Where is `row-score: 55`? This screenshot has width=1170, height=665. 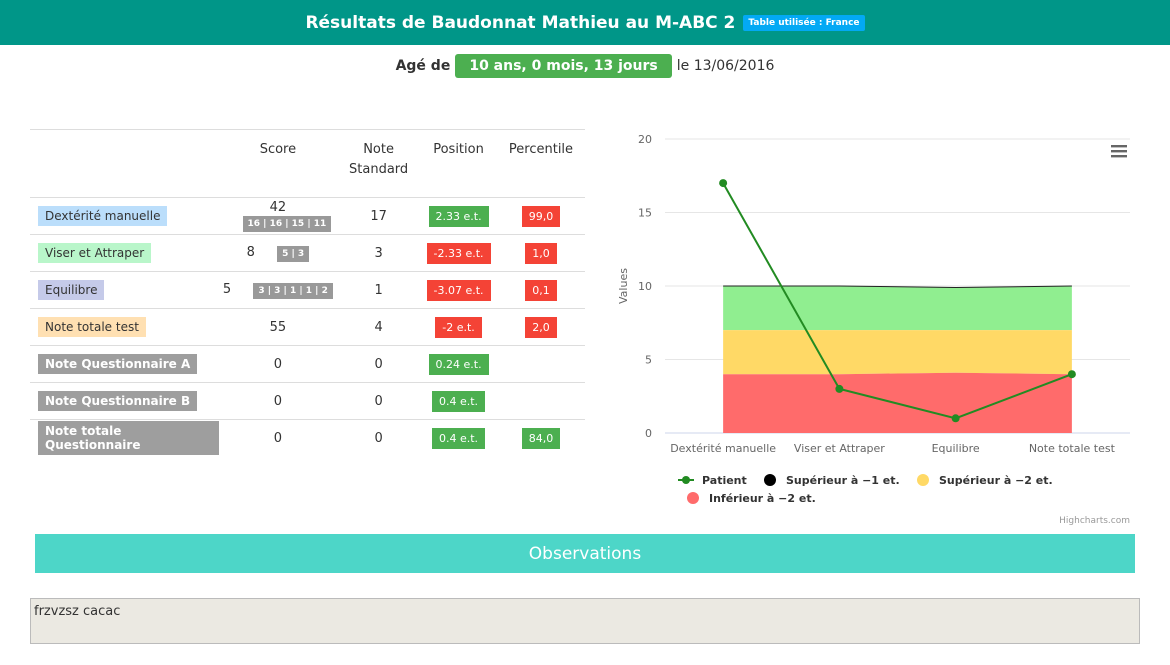
row-score: 55 is located at coordinates (278, 327).